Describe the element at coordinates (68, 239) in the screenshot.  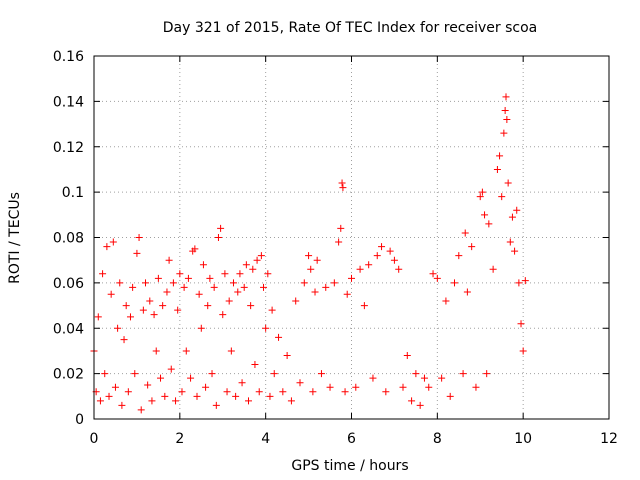
I see `y-tick-label: 0.08` at that location.